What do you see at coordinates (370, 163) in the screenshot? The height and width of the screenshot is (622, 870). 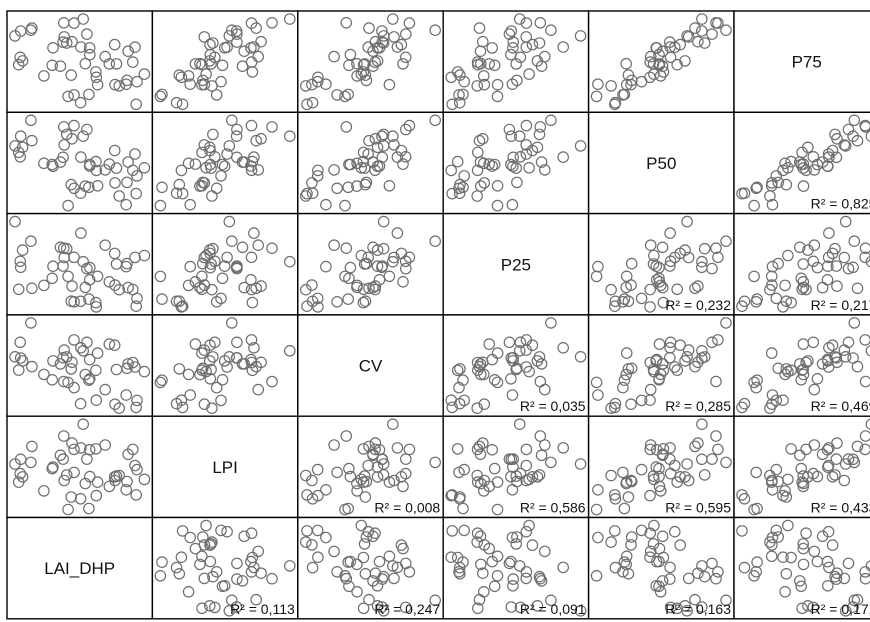 I see `cell-frame-r1-c2` at bounding box center [370, 163].